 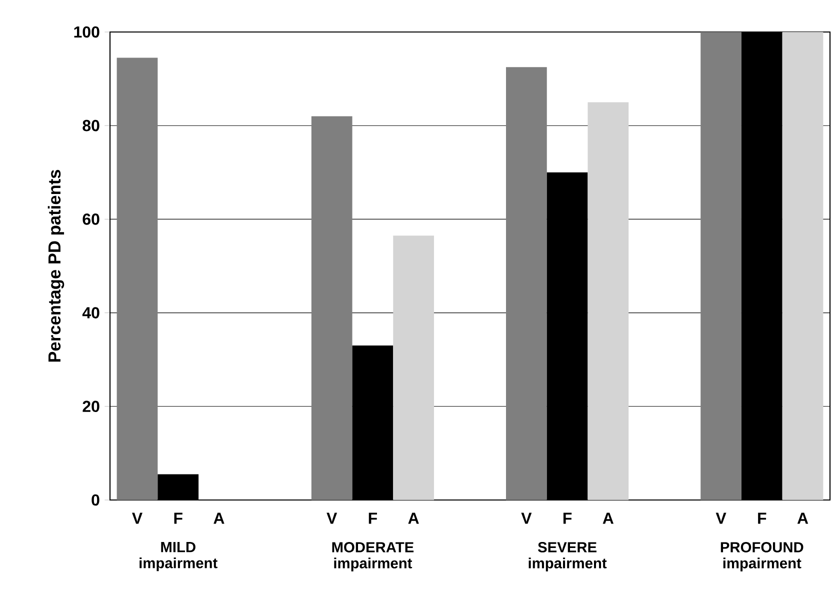 I want to click on y-tick-label: 20, so click(x=91, y=406).